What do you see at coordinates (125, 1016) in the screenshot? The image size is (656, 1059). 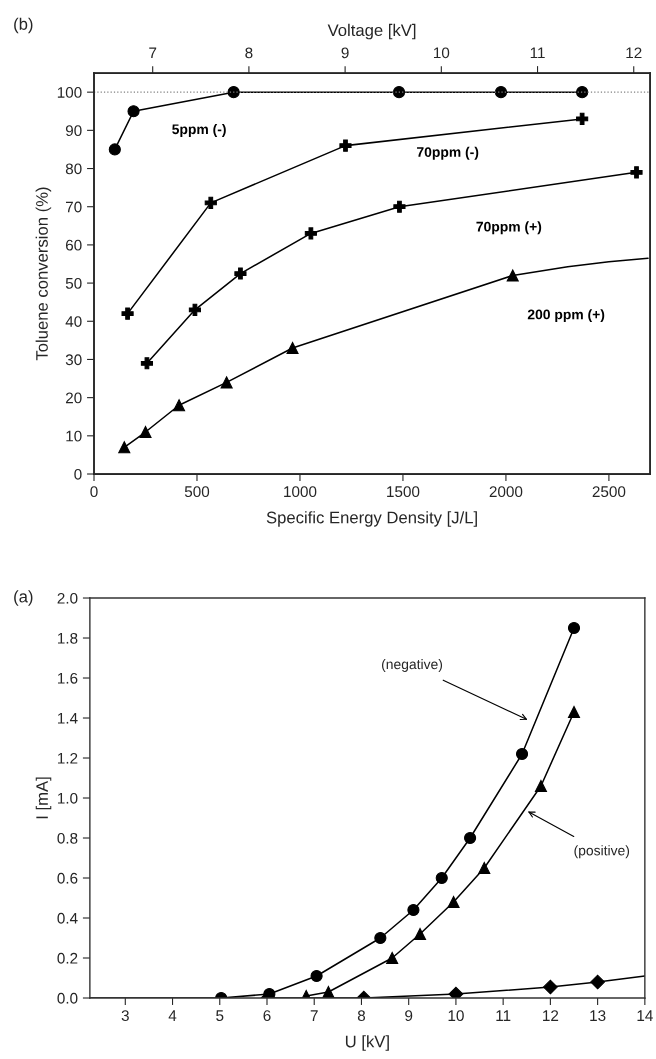 I see `x-tick-label: 3` at bounding box center [125, 1016].